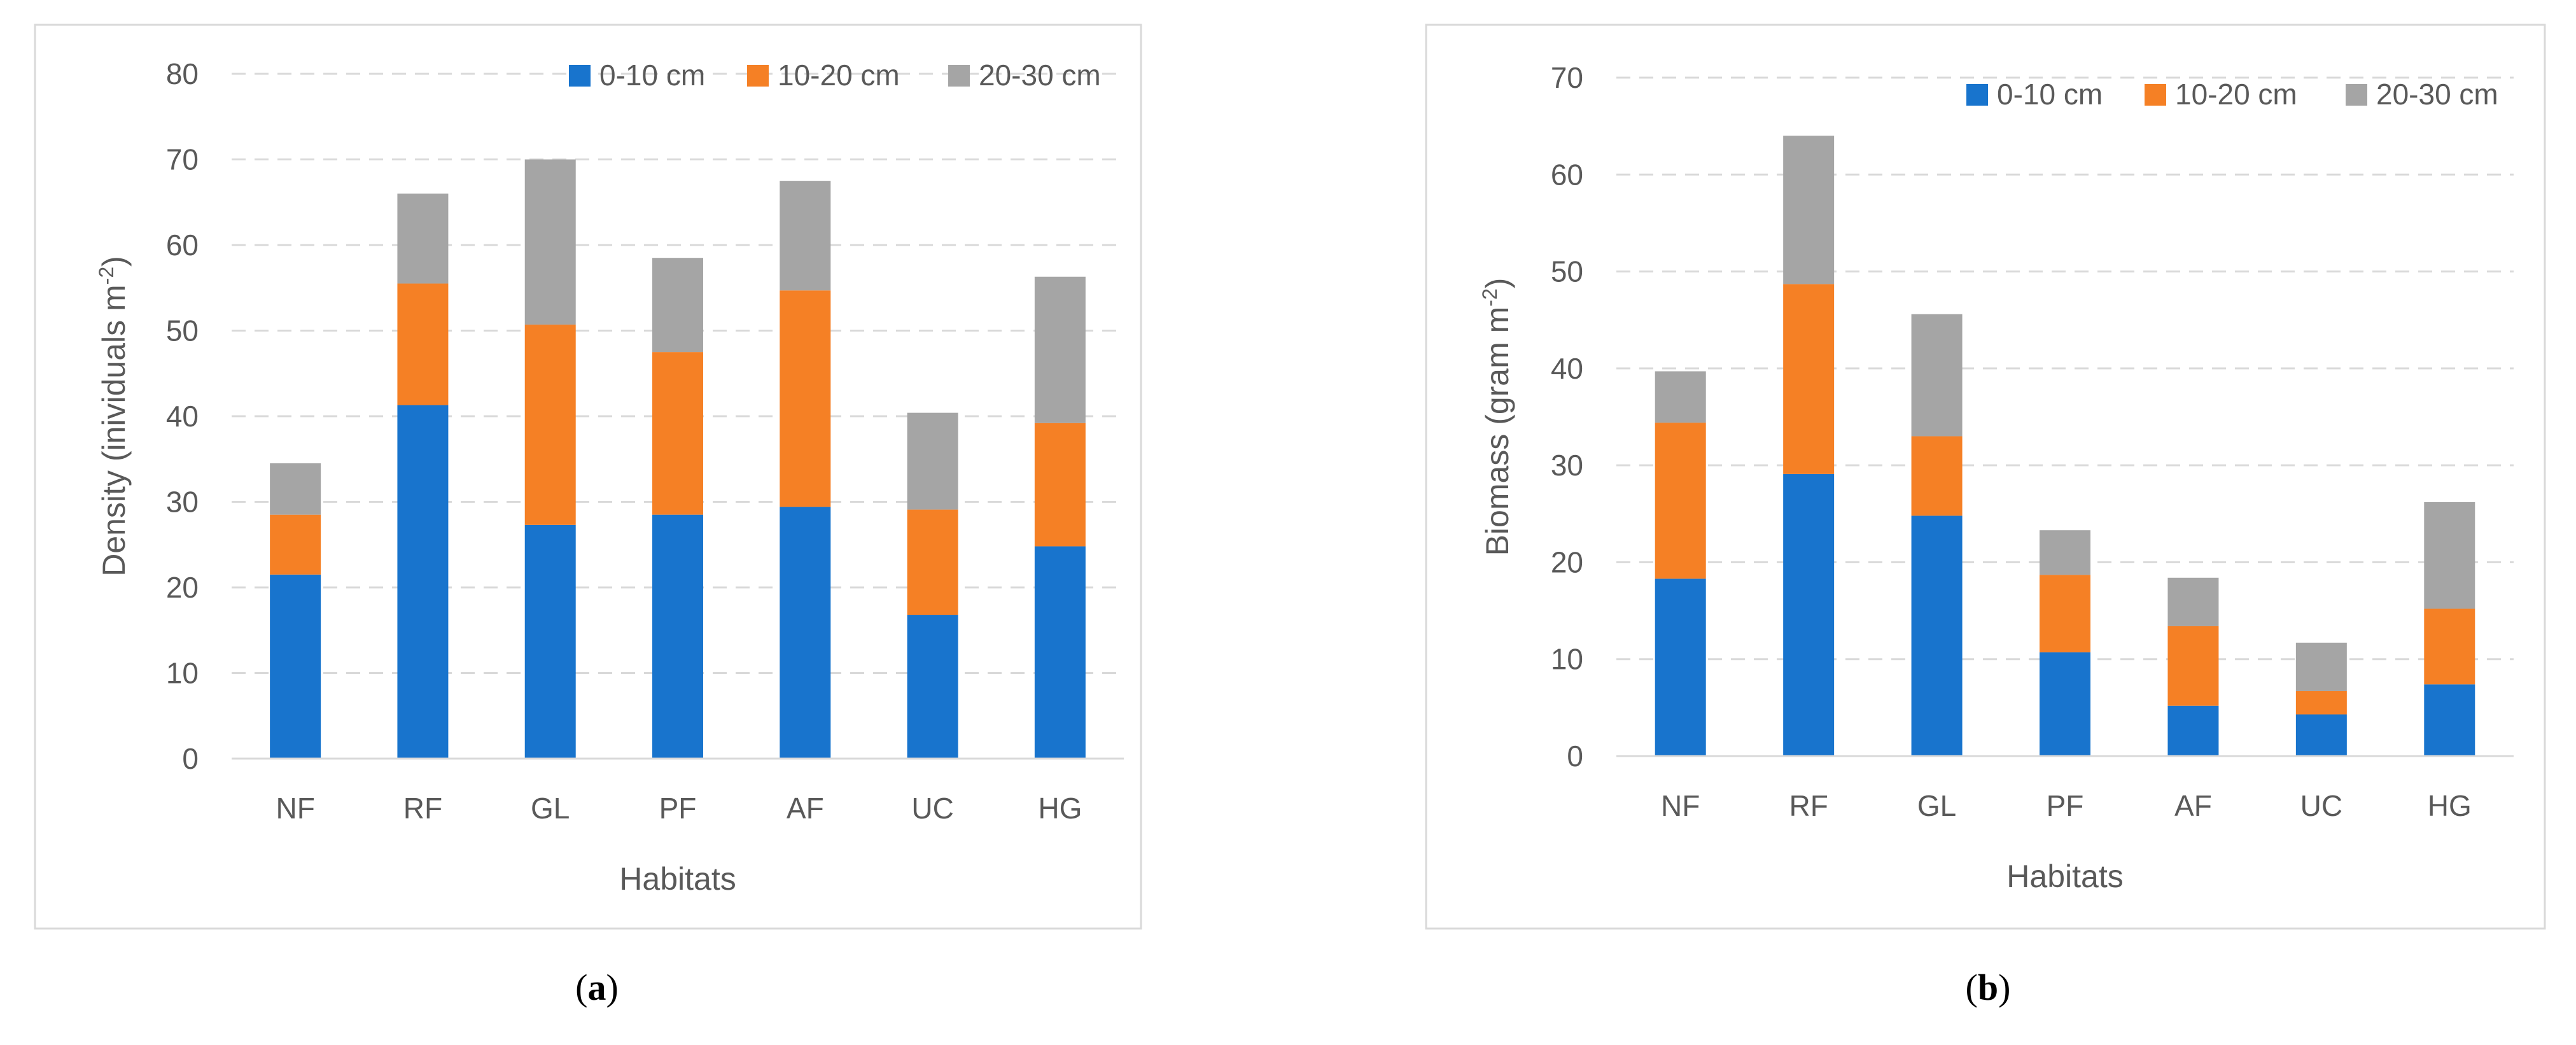 The height and width of the screenshot is (1045, 2576). I want to click on panel-label-a: (a), so click(597, 987).